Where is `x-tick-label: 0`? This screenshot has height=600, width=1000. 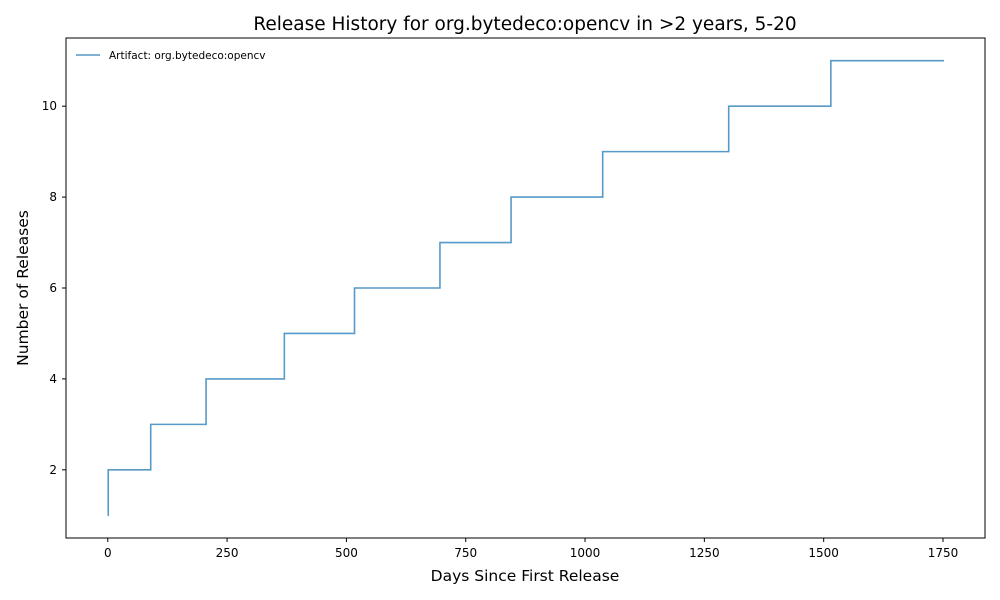
x-tick-label: 0 is located at coordinates (108, 553).